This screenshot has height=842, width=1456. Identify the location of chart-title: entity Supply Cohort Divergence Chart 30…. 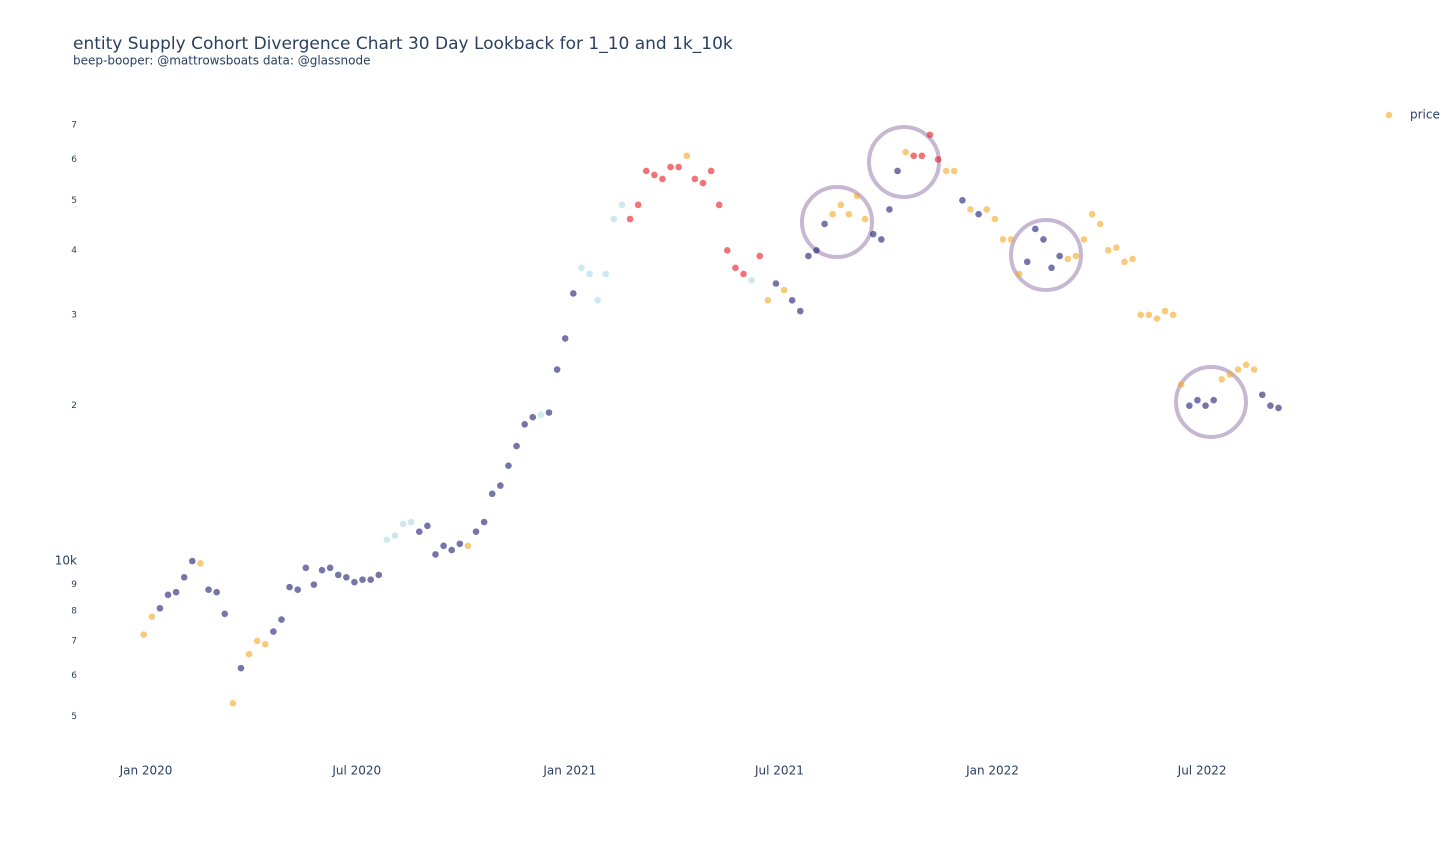
(403, 44).